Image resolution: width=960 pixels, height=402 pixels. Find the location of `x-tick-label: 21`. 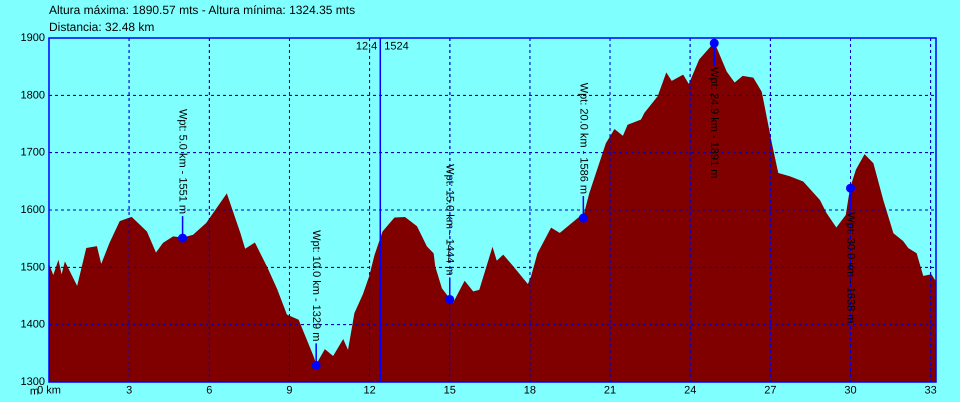

x-tick-label: 21 is located at coordinates (610, 390).